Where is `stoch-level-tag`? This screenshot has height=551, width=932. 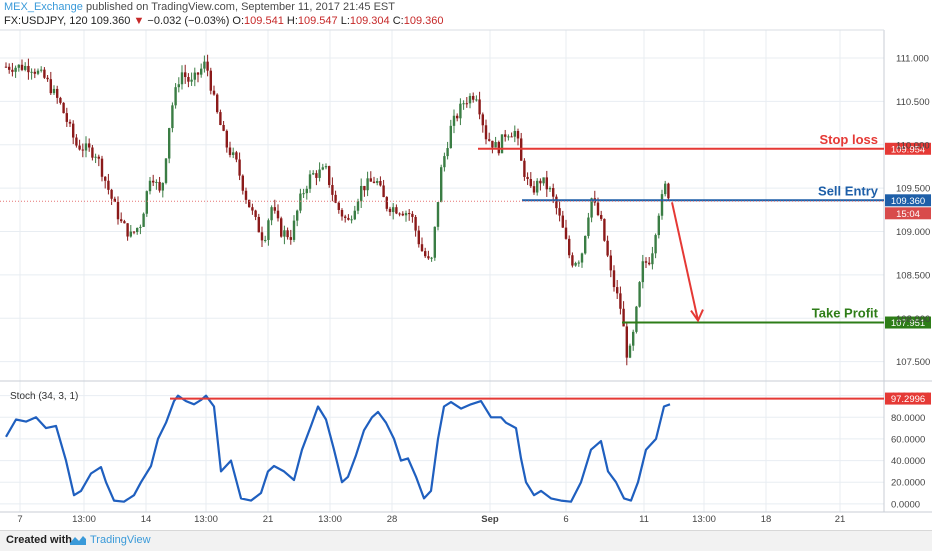 stoch-level-tag is located at coordinates (908, 398).